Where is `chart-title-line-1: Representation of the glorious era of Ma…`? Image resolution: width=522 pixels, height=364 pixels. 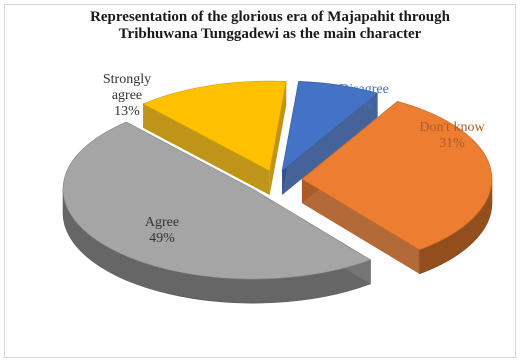
chart-title-line-1: Representation of the glorious era of Ma… is located at coordinates (270, 17).